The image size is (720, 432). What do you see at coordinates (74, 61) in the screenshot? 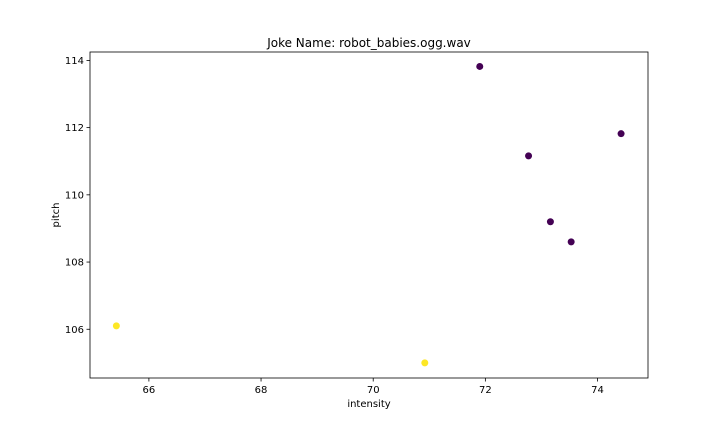
I see `y-tick-label: 114` at bounding box center [74, 61].